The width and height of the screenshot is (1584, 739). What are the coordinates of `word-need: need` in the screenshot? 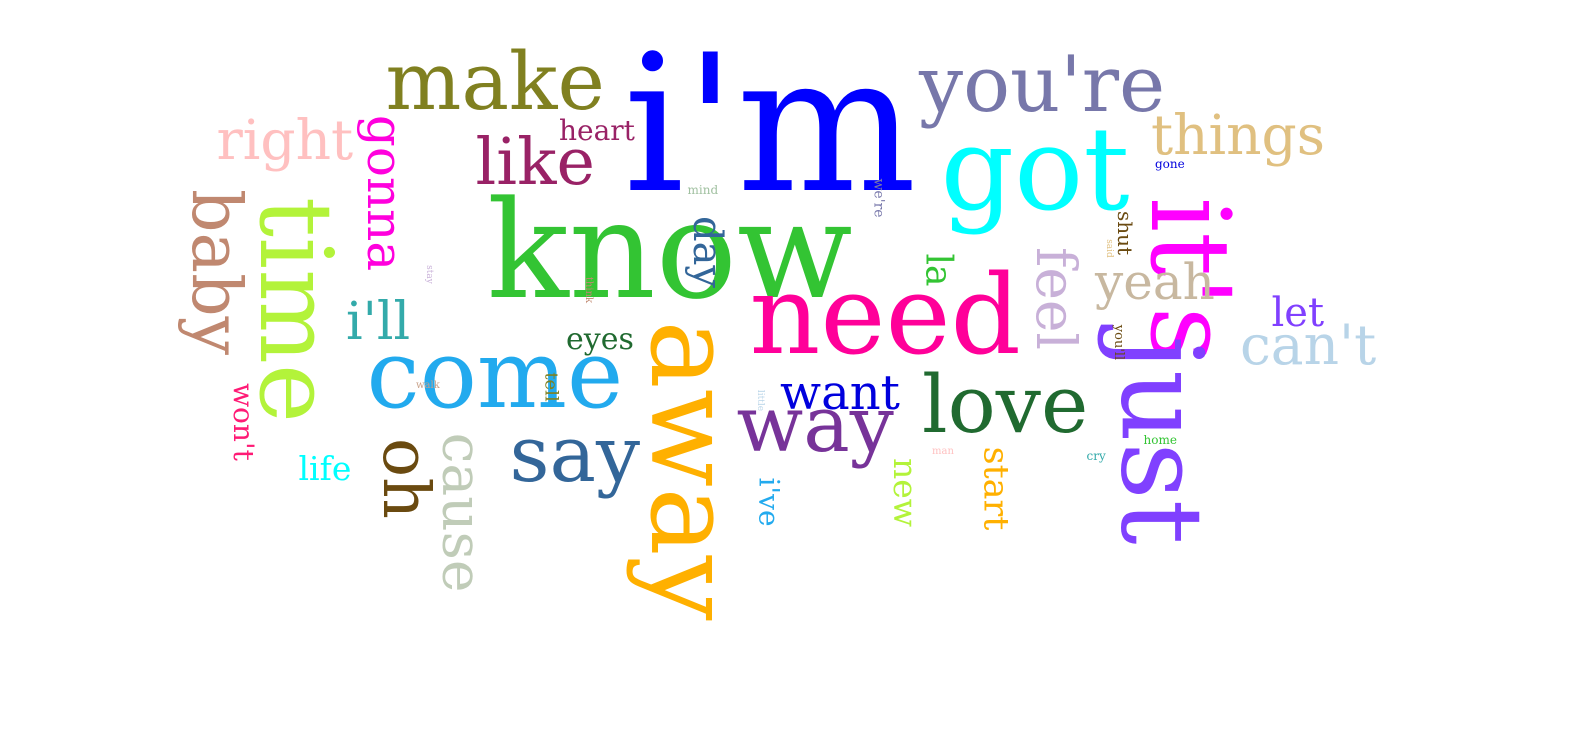 It's located at (885, 315).